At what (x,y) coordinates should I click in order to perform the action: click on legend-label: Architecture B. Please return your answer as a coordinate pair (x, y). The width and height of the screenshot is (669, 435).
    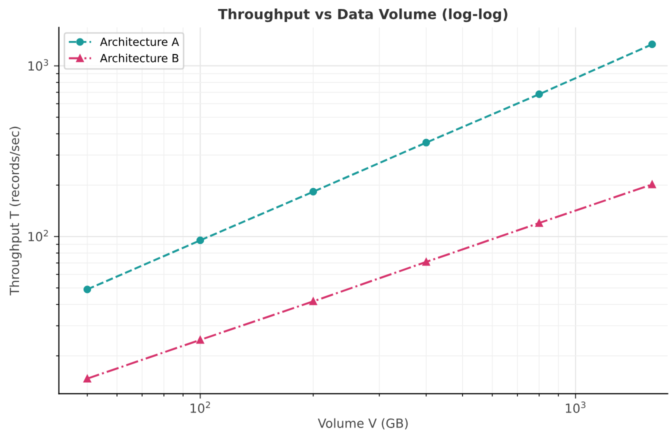
    Looking at the image, I should click on (139, 58).